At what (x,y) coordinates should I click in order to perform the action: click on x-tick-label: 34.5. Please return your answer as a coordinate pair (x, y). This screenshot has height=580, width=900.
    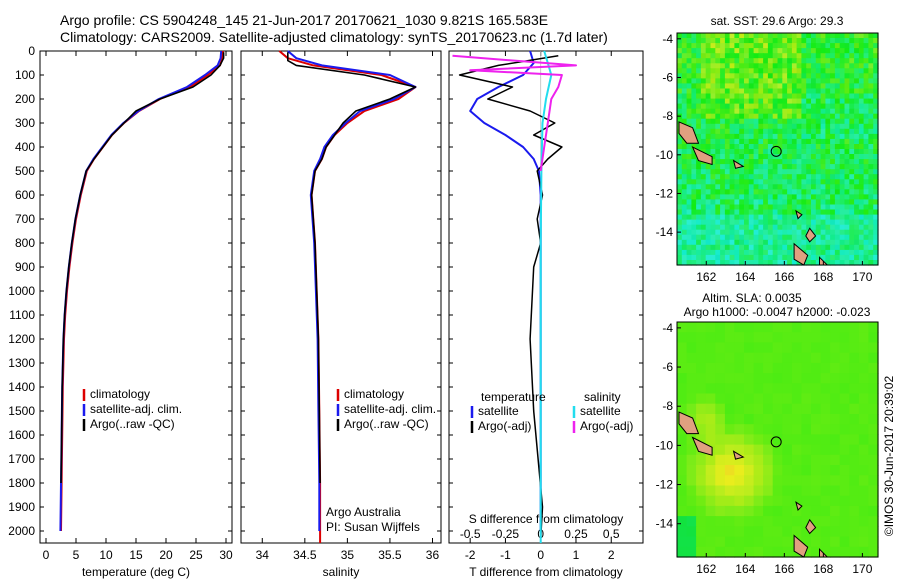
    Looking at the image, I should click on (305, 555).